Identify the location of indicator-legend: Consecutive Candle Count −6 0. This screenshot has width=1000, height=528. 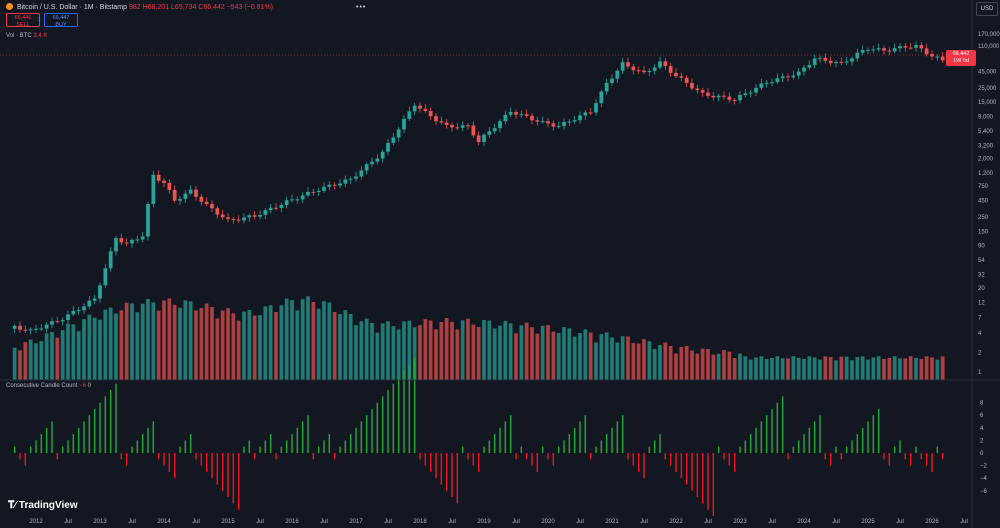
(48, 386).